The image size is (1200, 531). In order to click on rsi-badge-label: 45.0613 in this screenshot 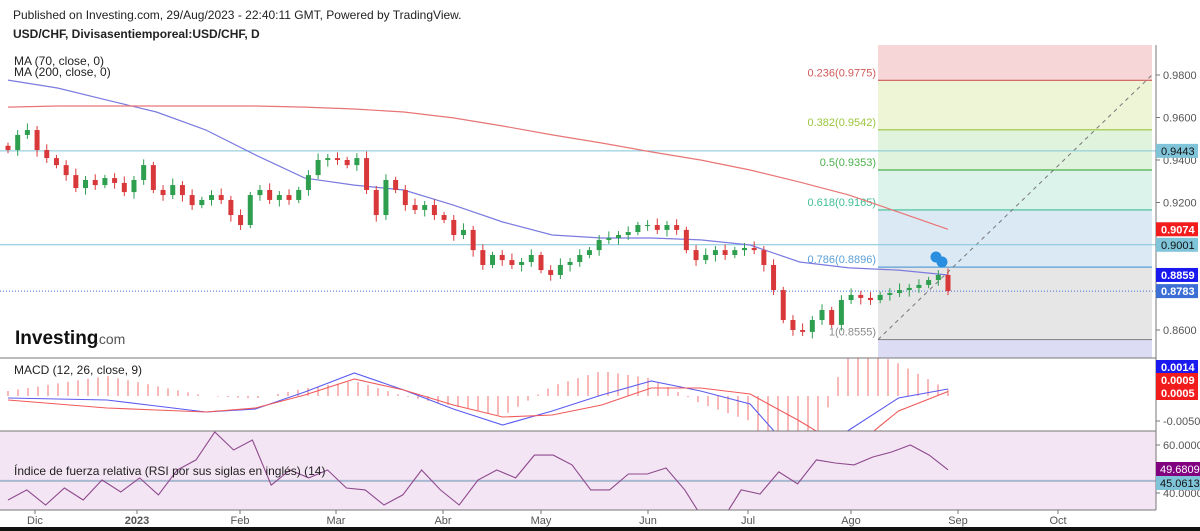, I will do `click(1180, 484)`.